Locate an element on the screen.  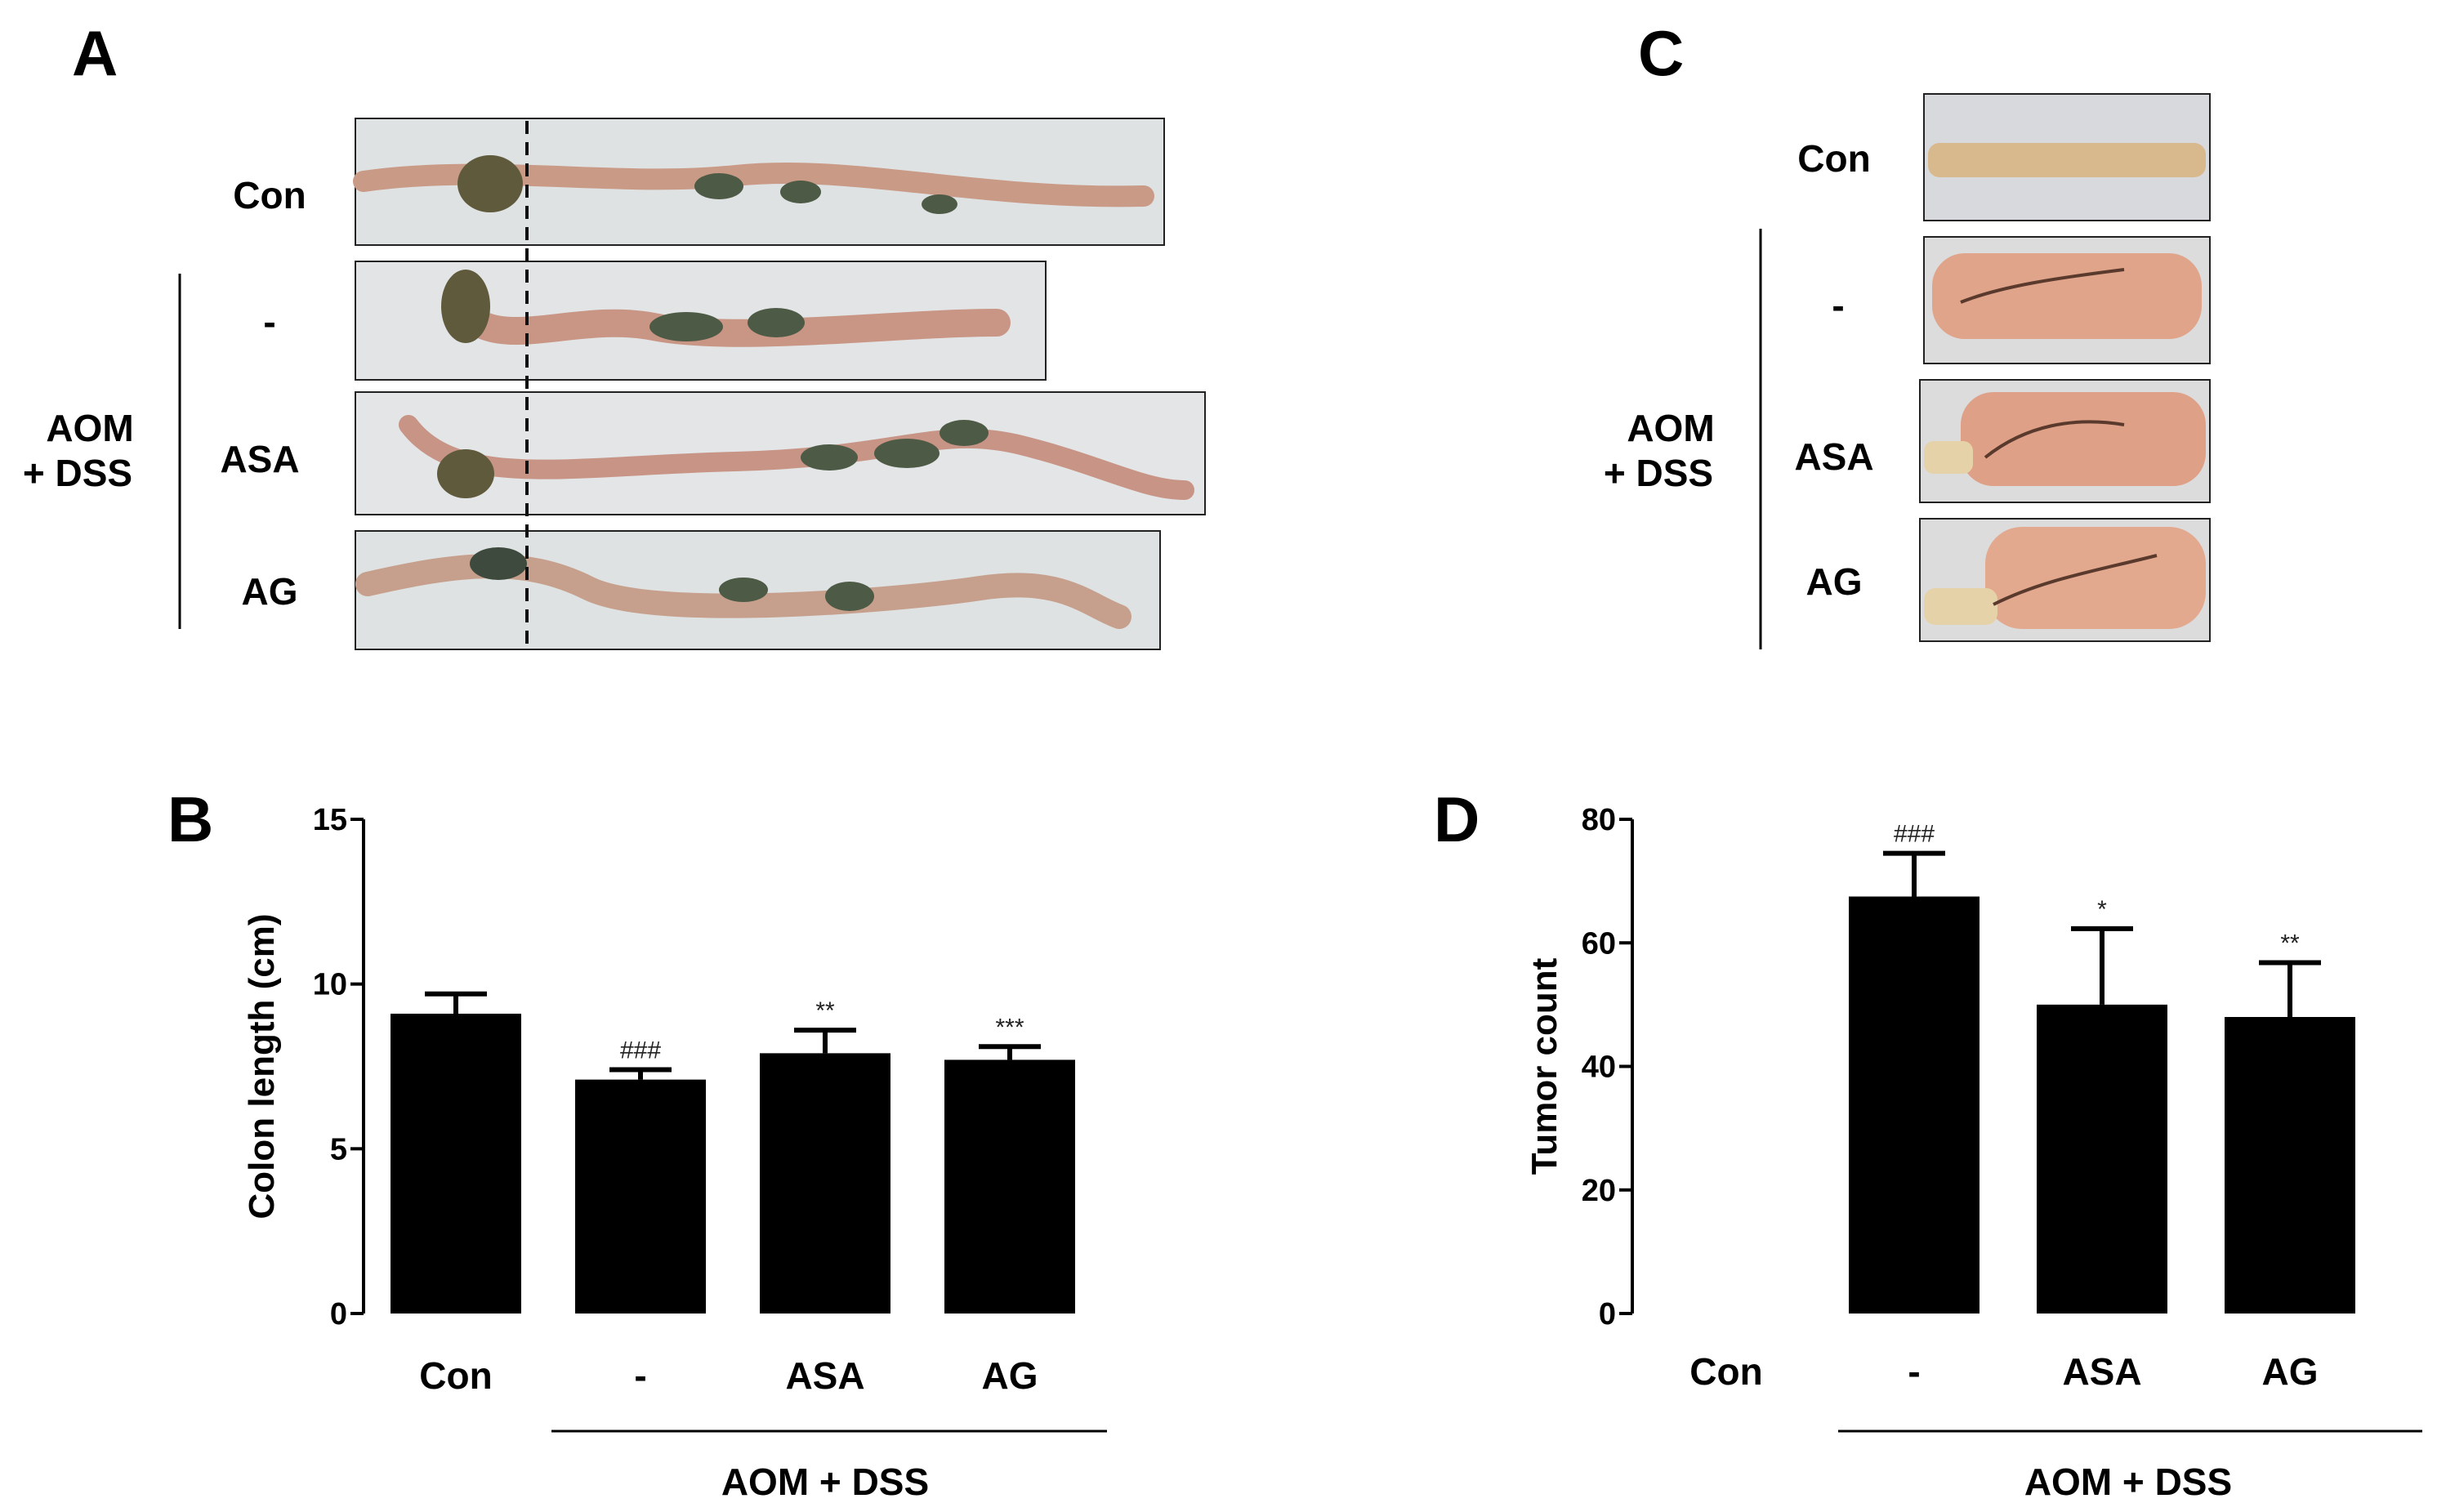
panel-c-row-label-ag: AG is located at coordinates (1834, 582).